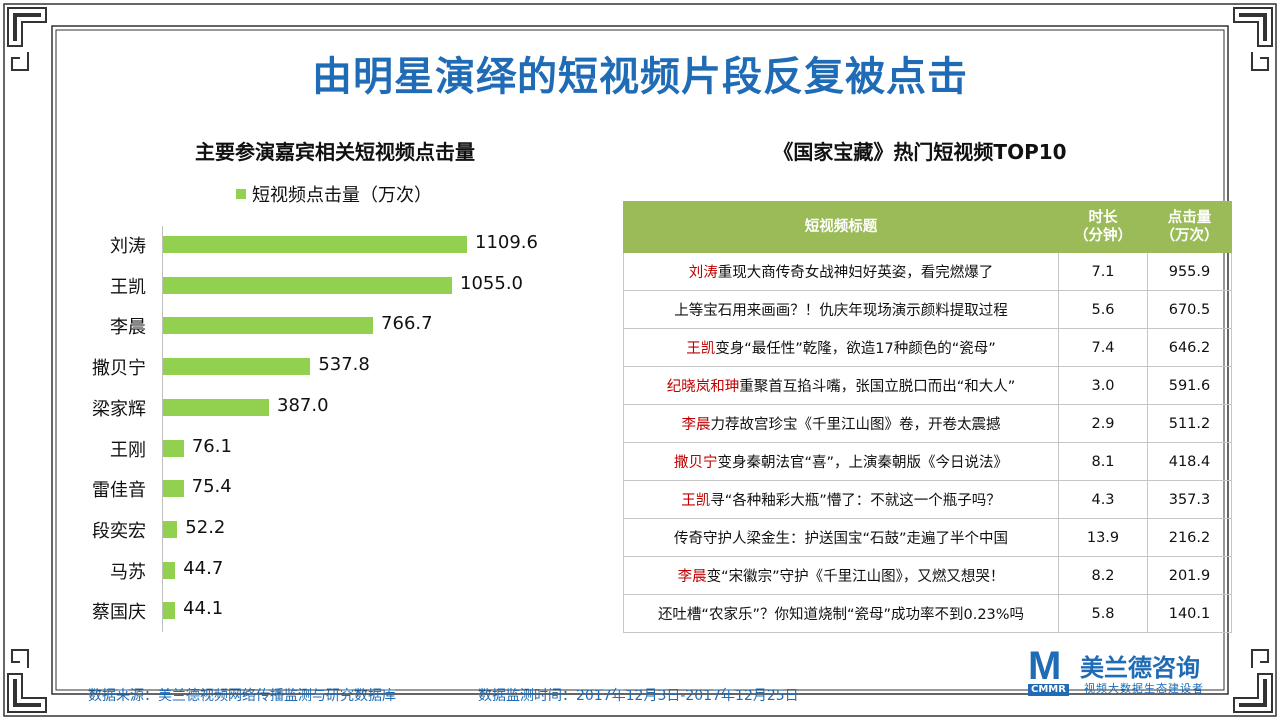  What do you see at coordinates (703, 387) in the screenshot?
I see `highlight-name: 纪晓岚和珅` at bounding box center [703, 387].